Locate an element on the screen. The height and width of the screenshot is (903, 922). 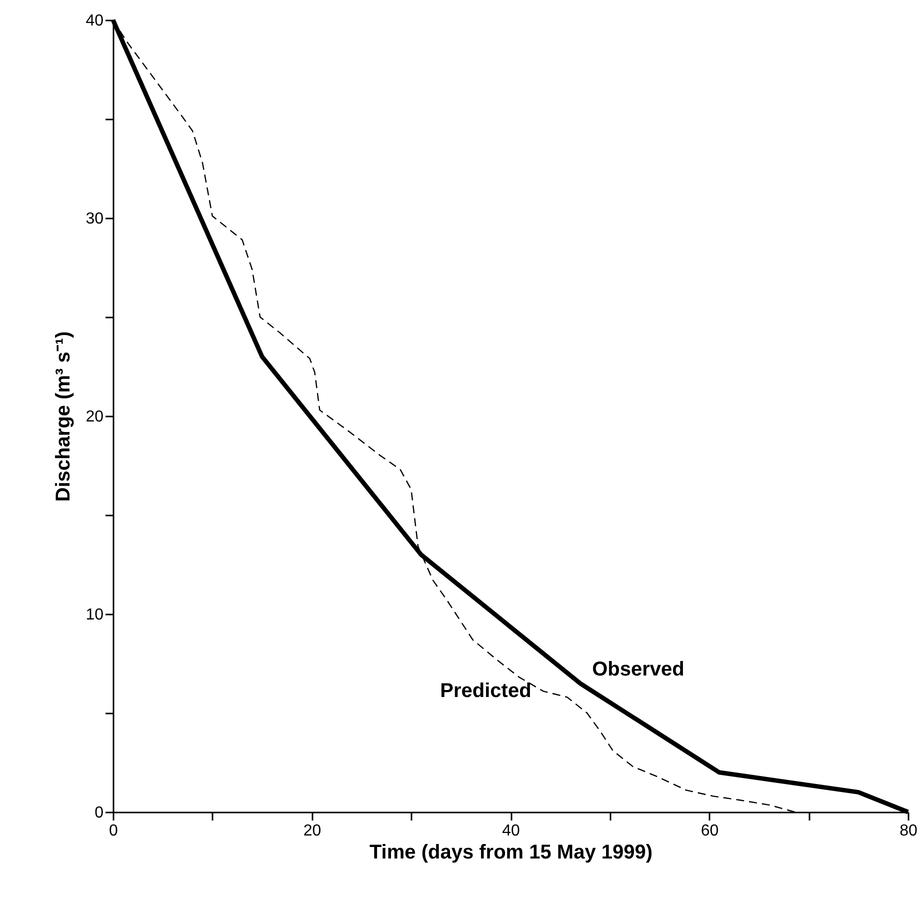
x-tick-label: 0 is located at coordinates (113, 831).